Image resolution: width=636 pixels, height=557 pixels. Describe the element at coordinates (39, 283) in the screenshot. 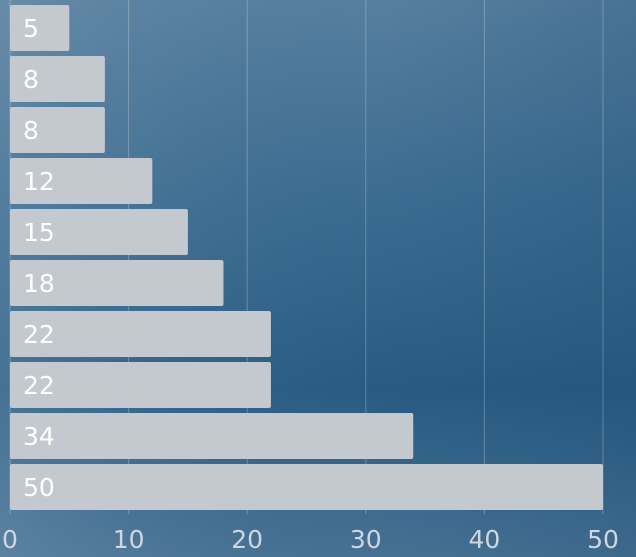

I see `bar-value-label: 18` at that location.